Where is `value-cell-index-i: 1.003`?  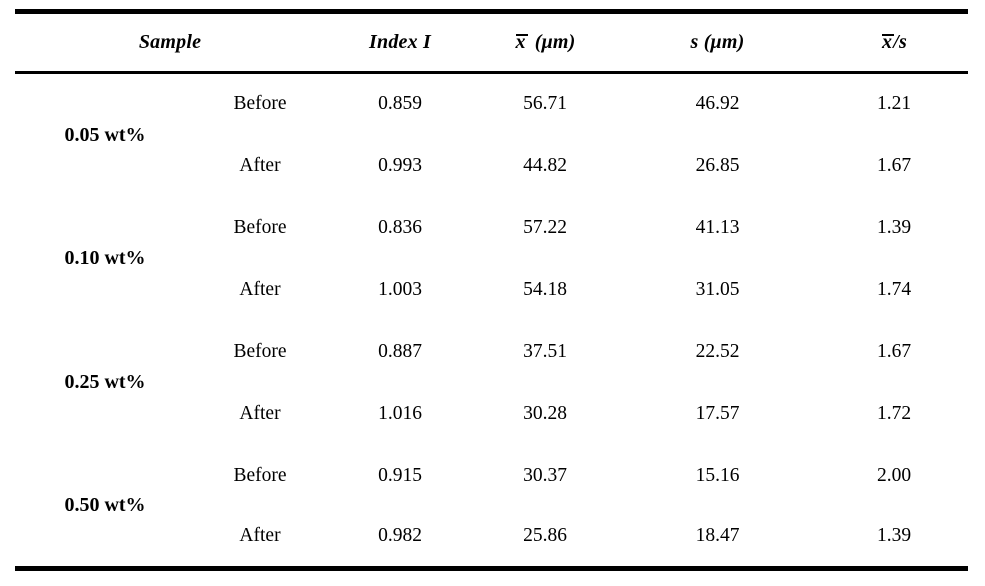 value-cell-index-i: 1.003 is located at coordinates (400, 289).